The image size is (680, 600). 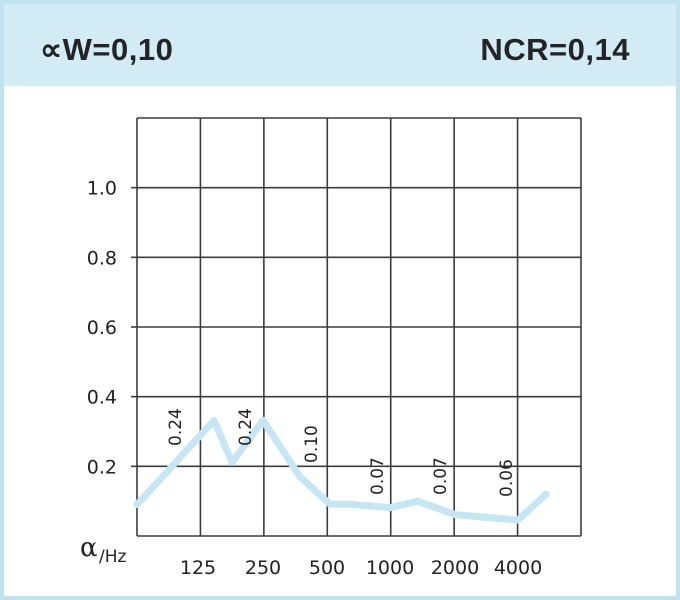 I want to click on header-bar: ∝W=0,10 NCR=0,14, so click(x=340, y=45).